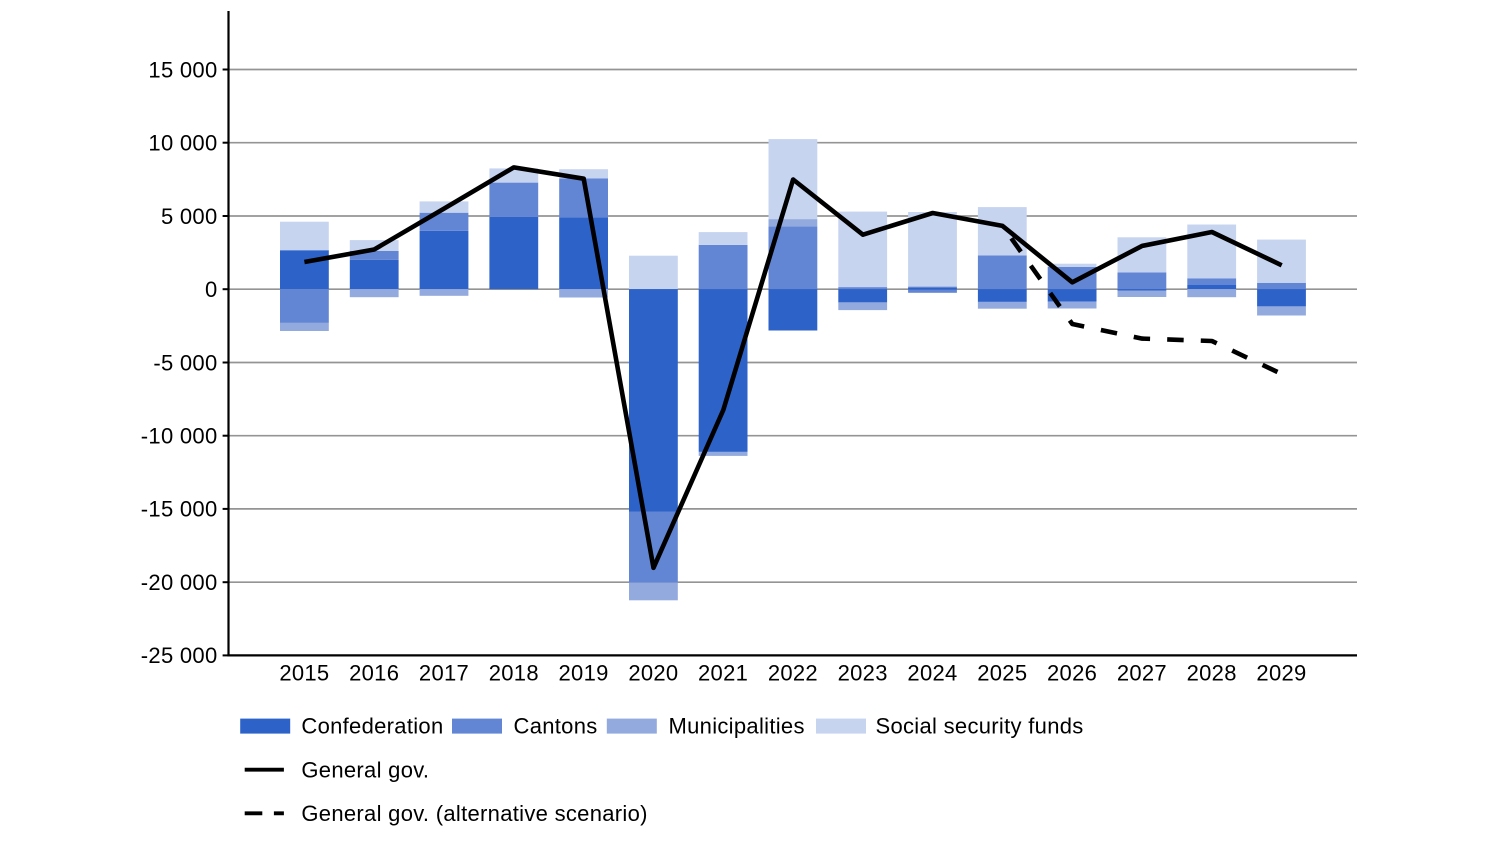 Image resolution: width=1500 pixels, height=844 pixels. I want to click on svg-text: 0, so click(211, 289).